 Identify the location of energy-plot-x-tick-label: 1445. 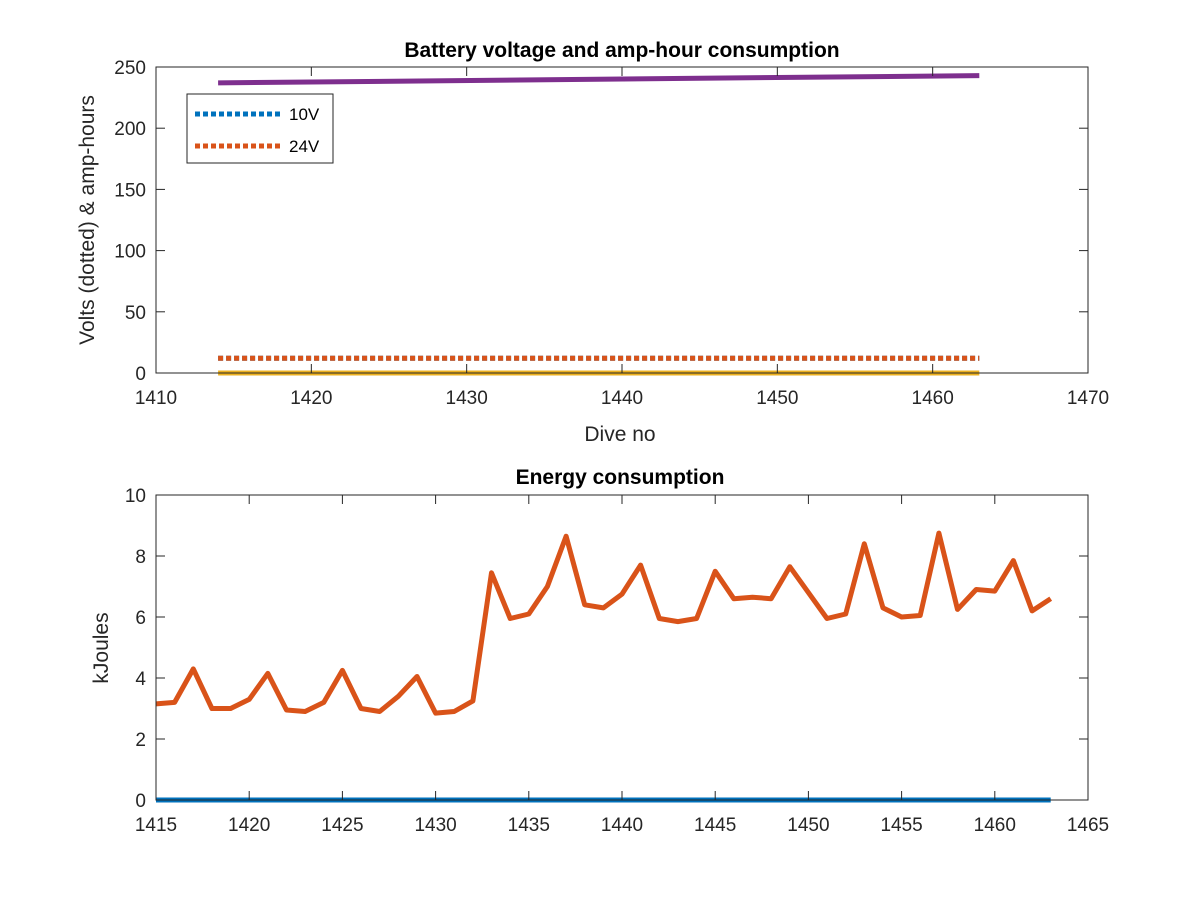
(715, 825).